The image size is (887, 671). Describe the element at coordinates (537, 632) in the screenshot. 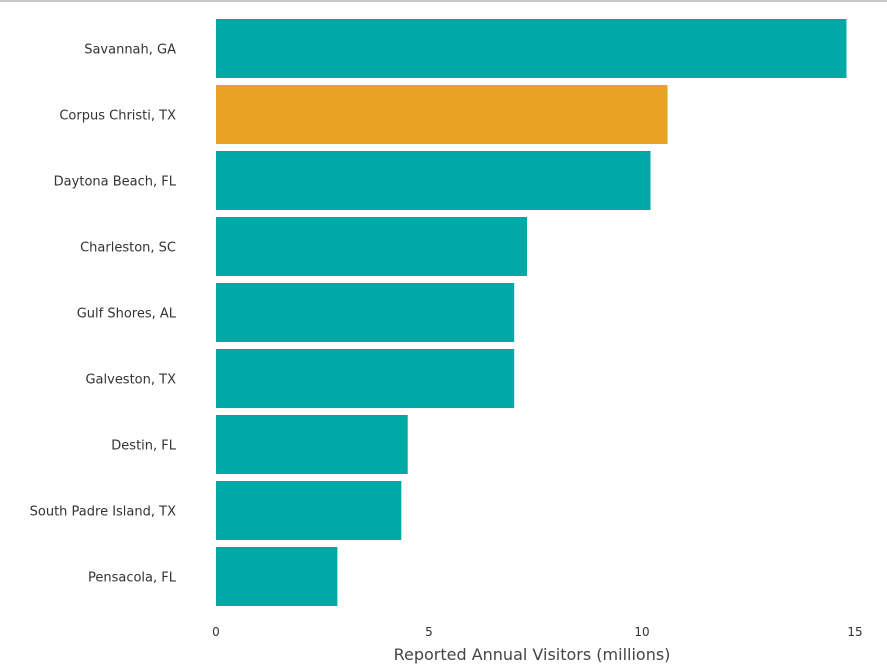

I see `x-tick-labels: 0 5 10 15` at that location.